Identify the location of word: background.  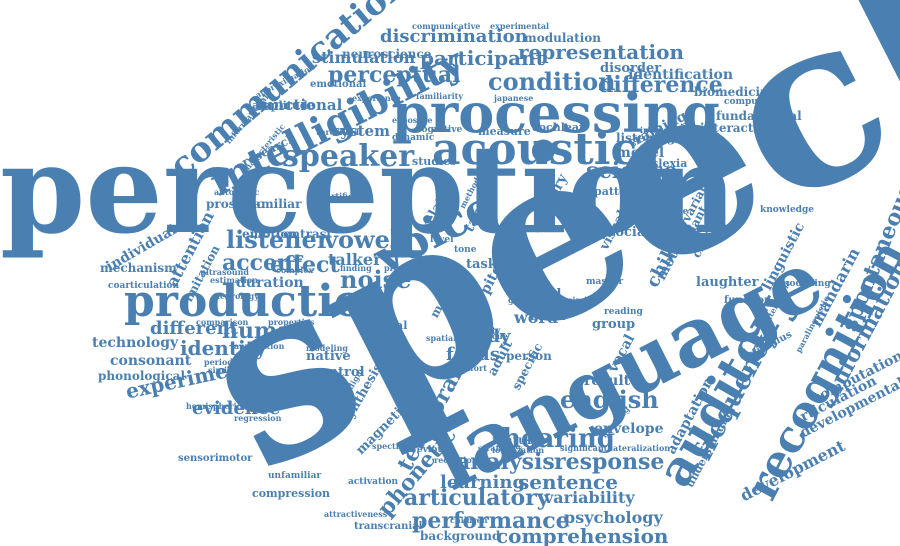
(460, 536).